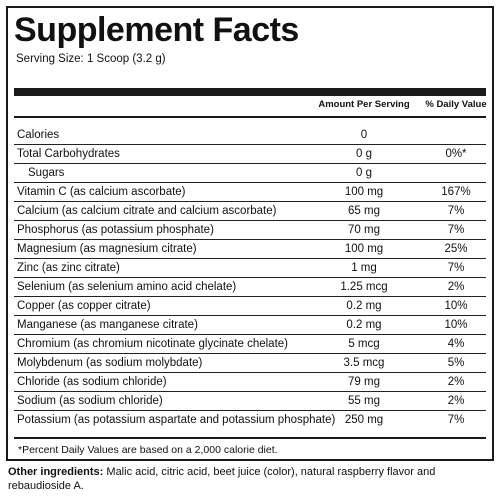 The width and height of the screenshot is (500, 500). Describe the element at coordinates (364, 382) in the screenshot. I see `nutrient-amount: 79 mg` at that location.